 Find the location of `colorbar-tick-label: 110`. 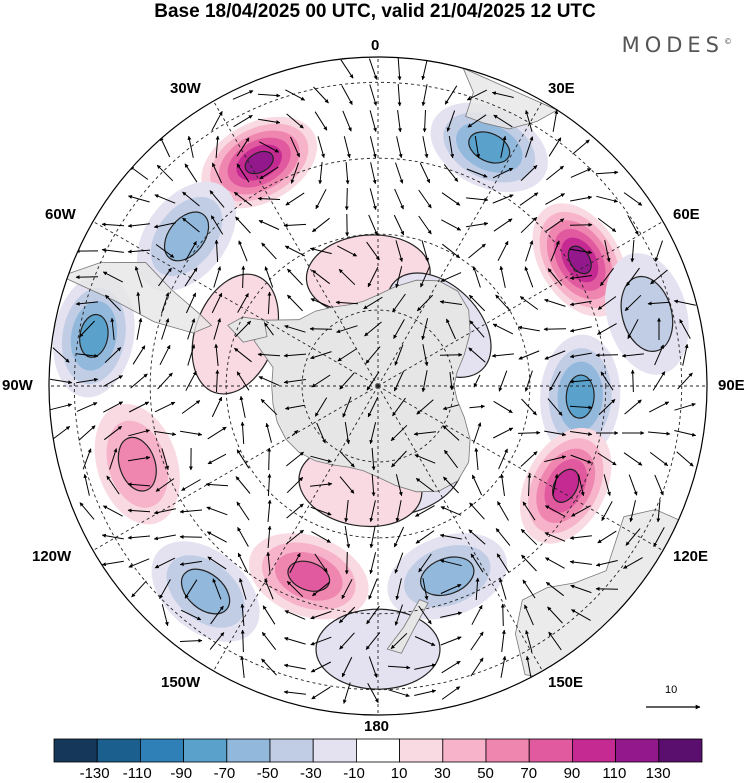

colorbar-tick-label: 110 is located at coordinates (614, 773).